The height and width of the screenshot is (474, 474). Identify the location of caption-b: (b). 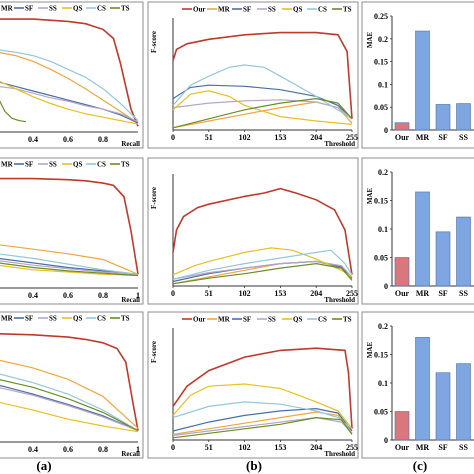
(254, 465).